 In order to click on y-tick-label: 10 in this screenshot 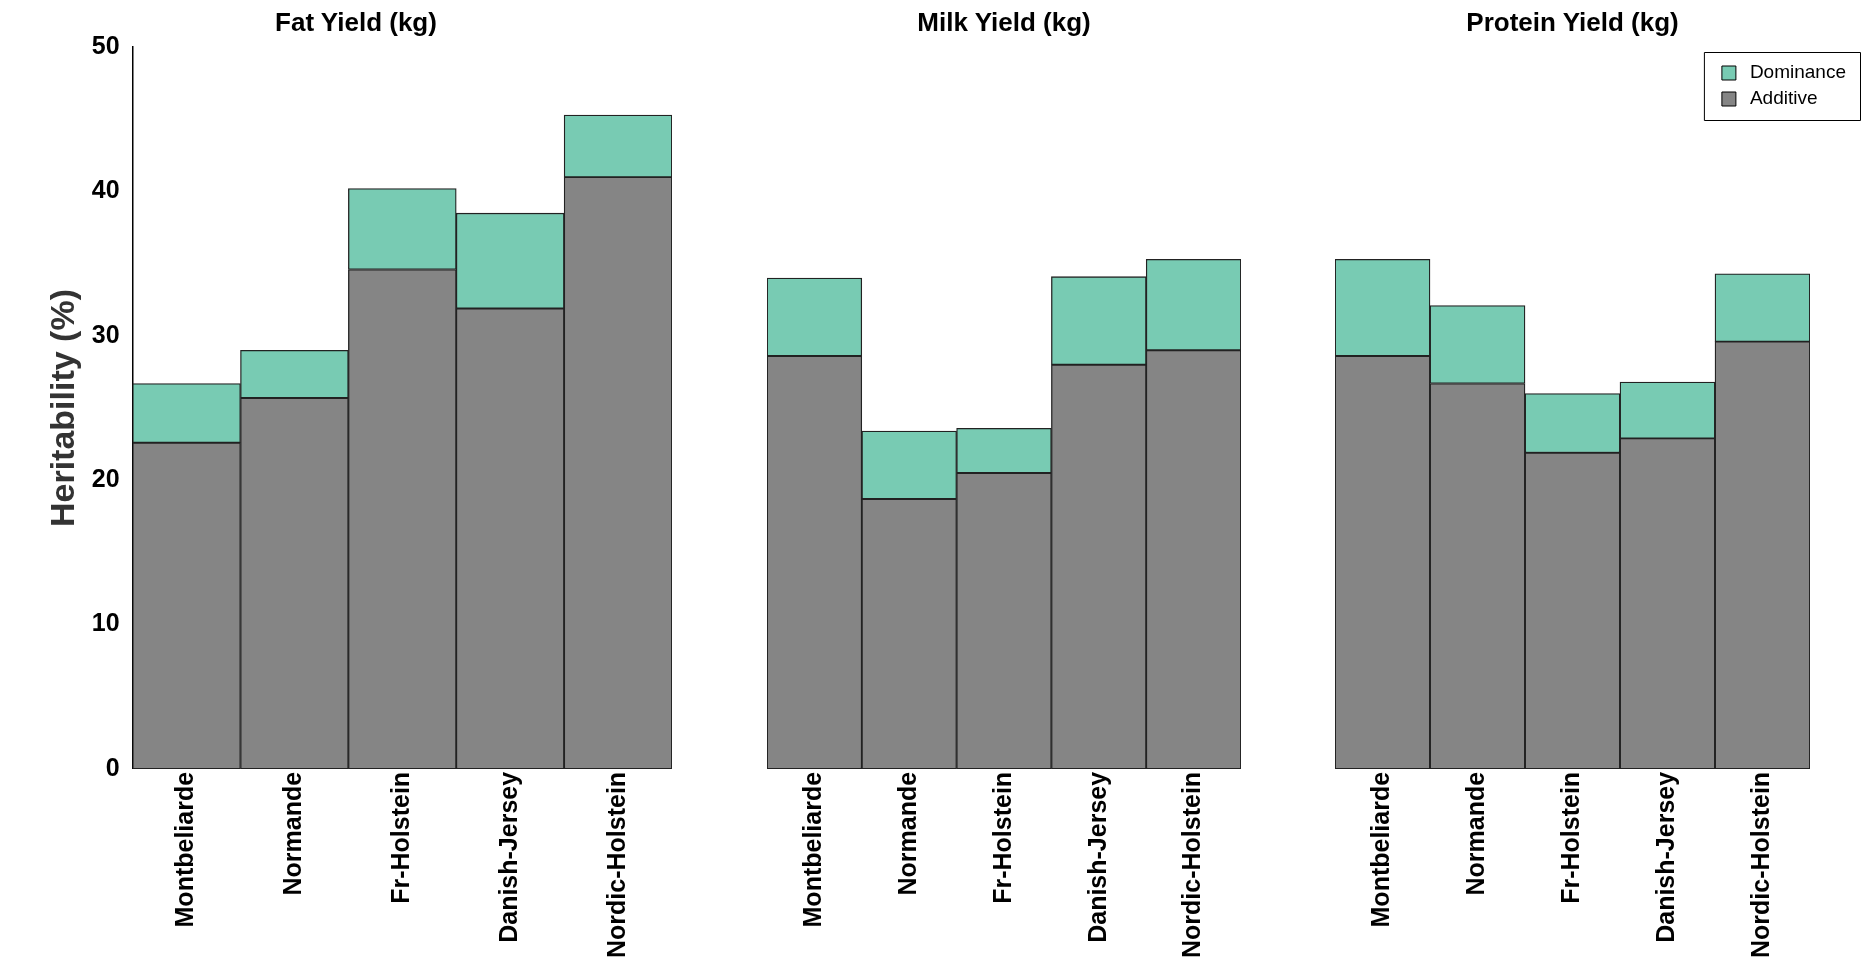, I will do `click(105, 622)`.